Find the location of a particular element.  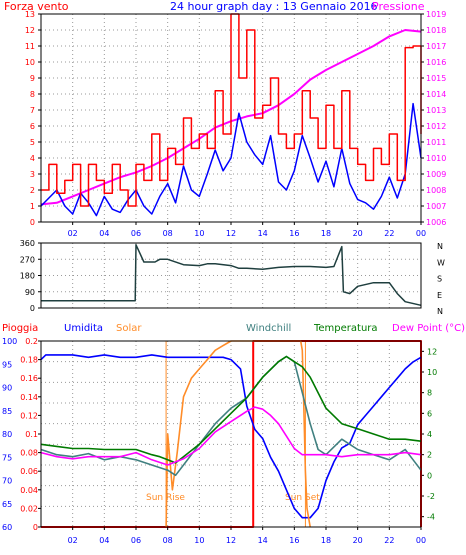

graph-title: 24 hour graph day : 13 Gennaio 2016 is located at coordinates (274, 6).